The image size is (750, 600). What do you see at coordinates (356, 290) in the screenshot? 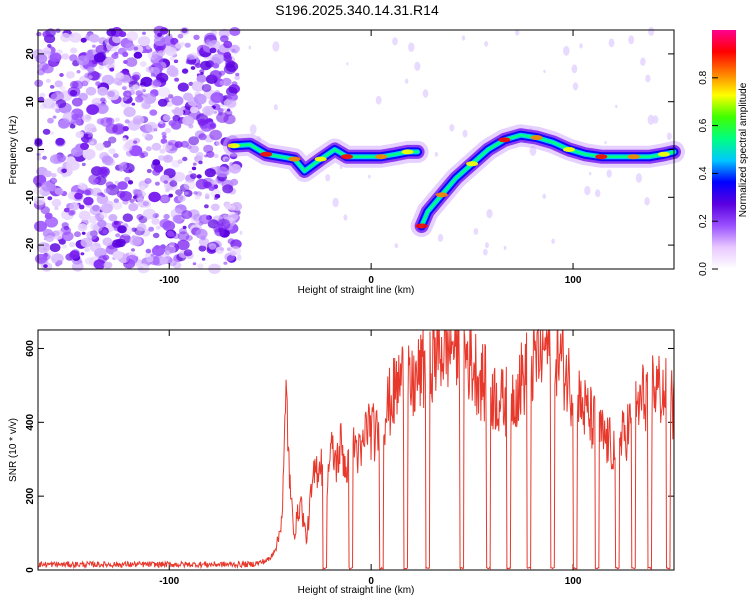
I see `spectrogram-xlabel: Height of straight line (km)` at bounding box center [356, 290].